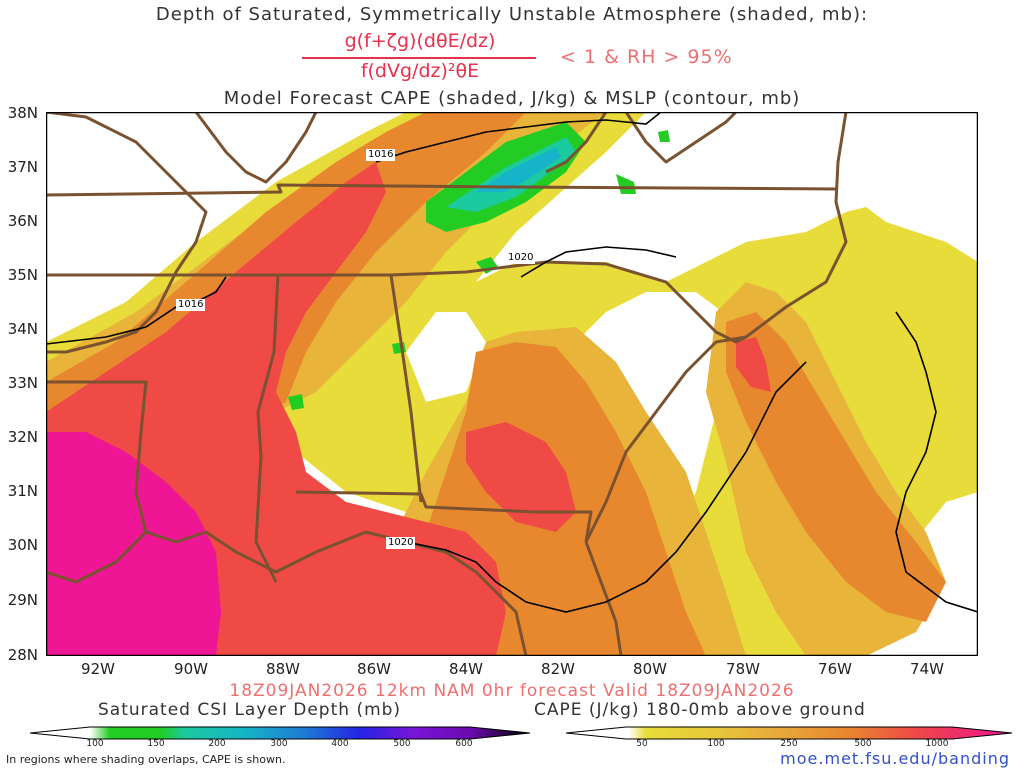 This screenshot has width=1024, height=768. What do you see at coordinates (95, 744) in the screenshot?
I see `csi-tick: 100` at bounding box center [95, 744].